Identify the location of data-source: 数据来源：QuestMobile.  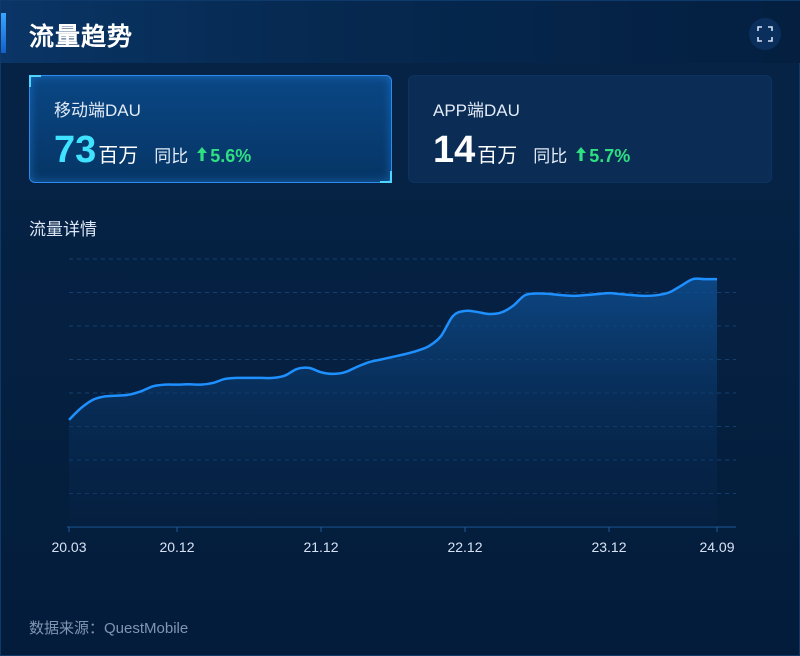
(109, 628).